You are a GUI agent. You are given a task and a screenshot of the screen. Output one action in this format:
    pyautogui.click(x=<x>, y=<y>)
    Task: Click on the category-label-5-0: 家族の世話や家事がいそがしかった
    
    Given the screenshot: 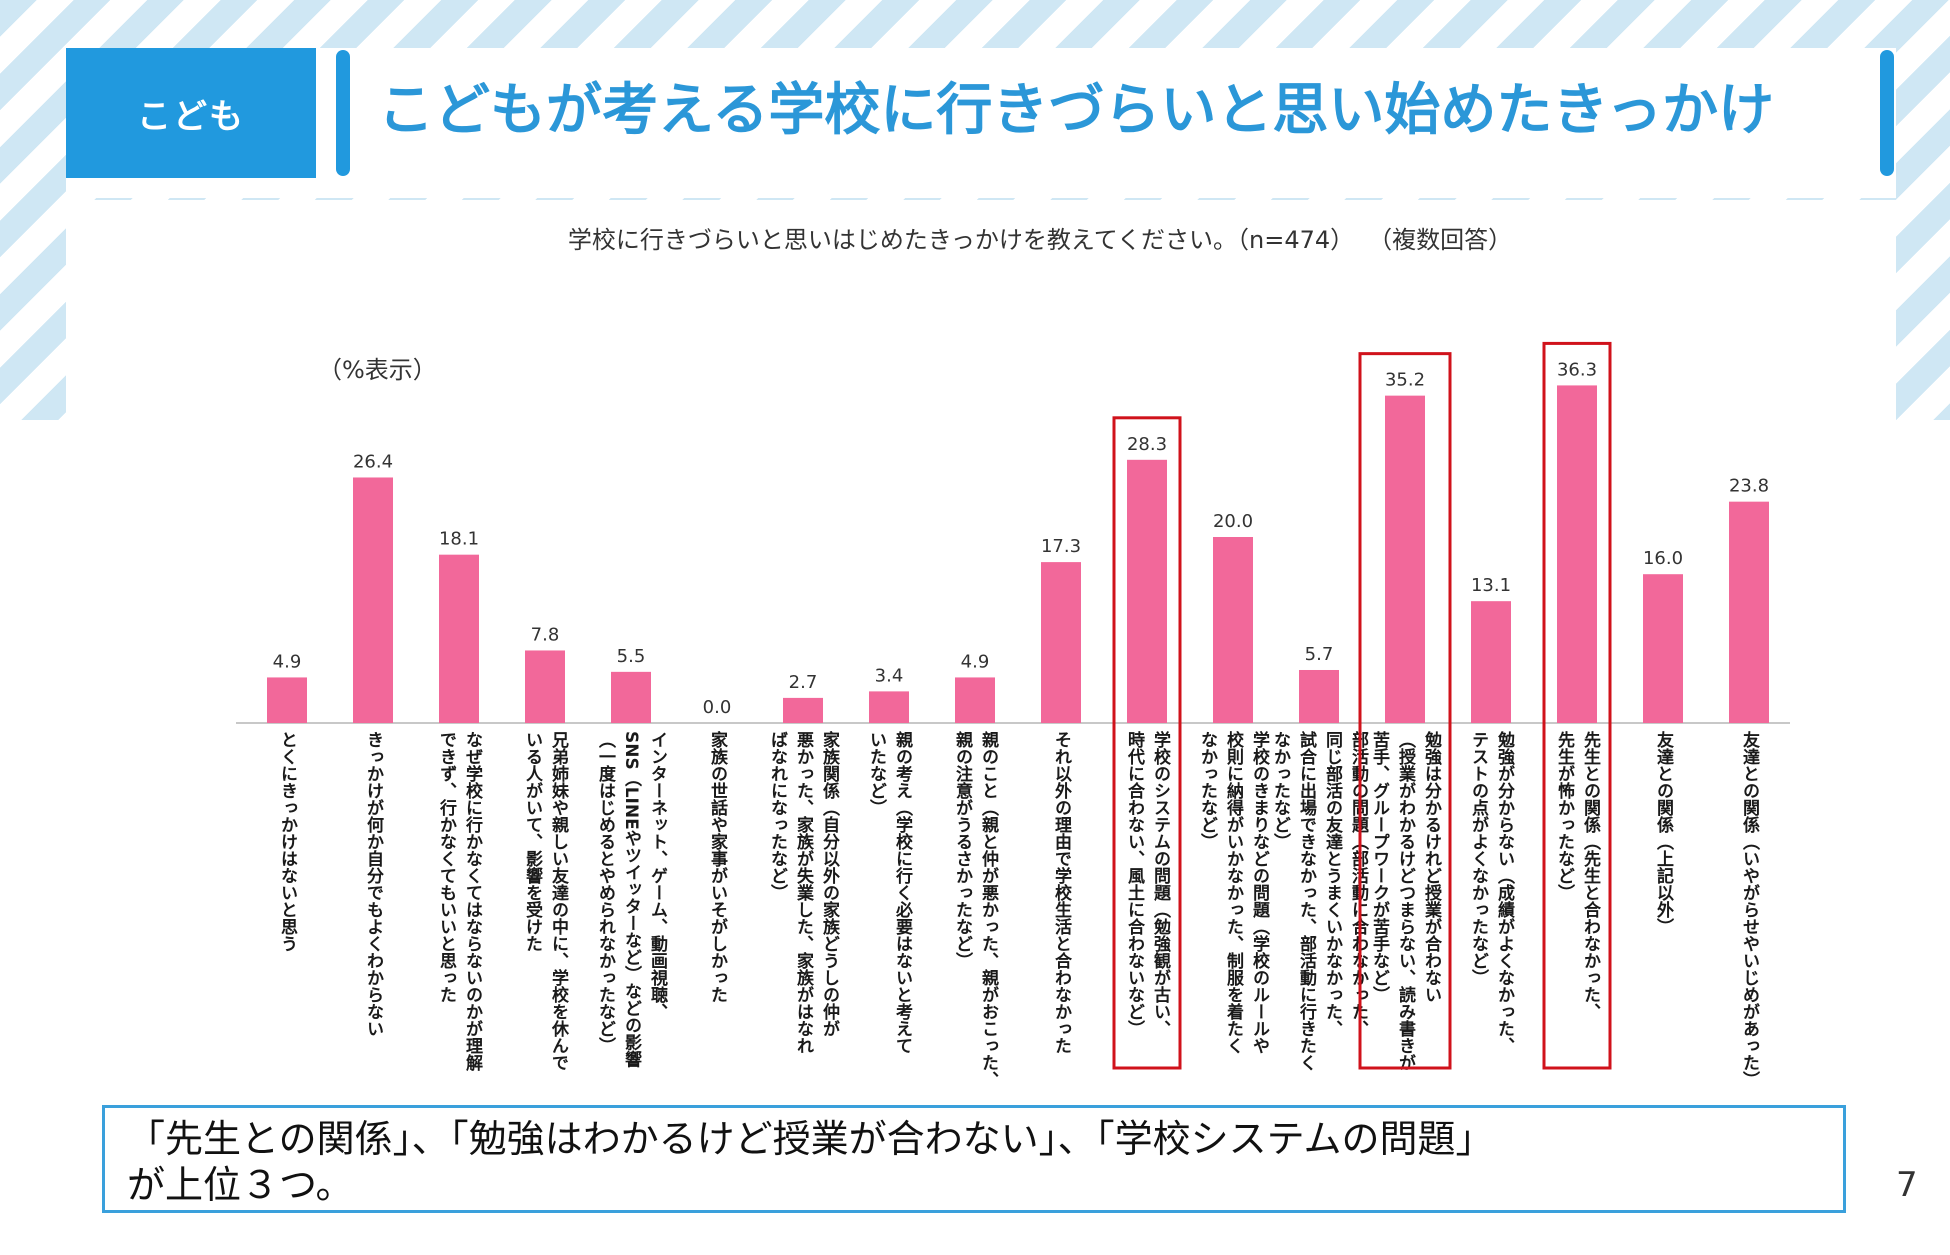 What is the action you would take?
    pyautogui.click(x=717, y=866)
    